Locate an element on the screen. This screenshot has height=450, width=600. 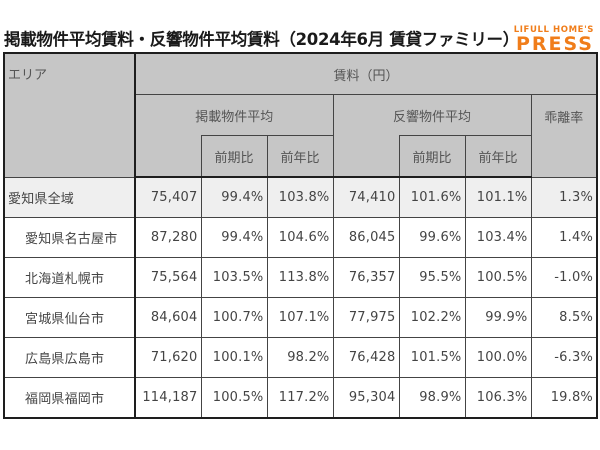
cell-response-yoy: 106.3% is located at coordinates (498, 398).